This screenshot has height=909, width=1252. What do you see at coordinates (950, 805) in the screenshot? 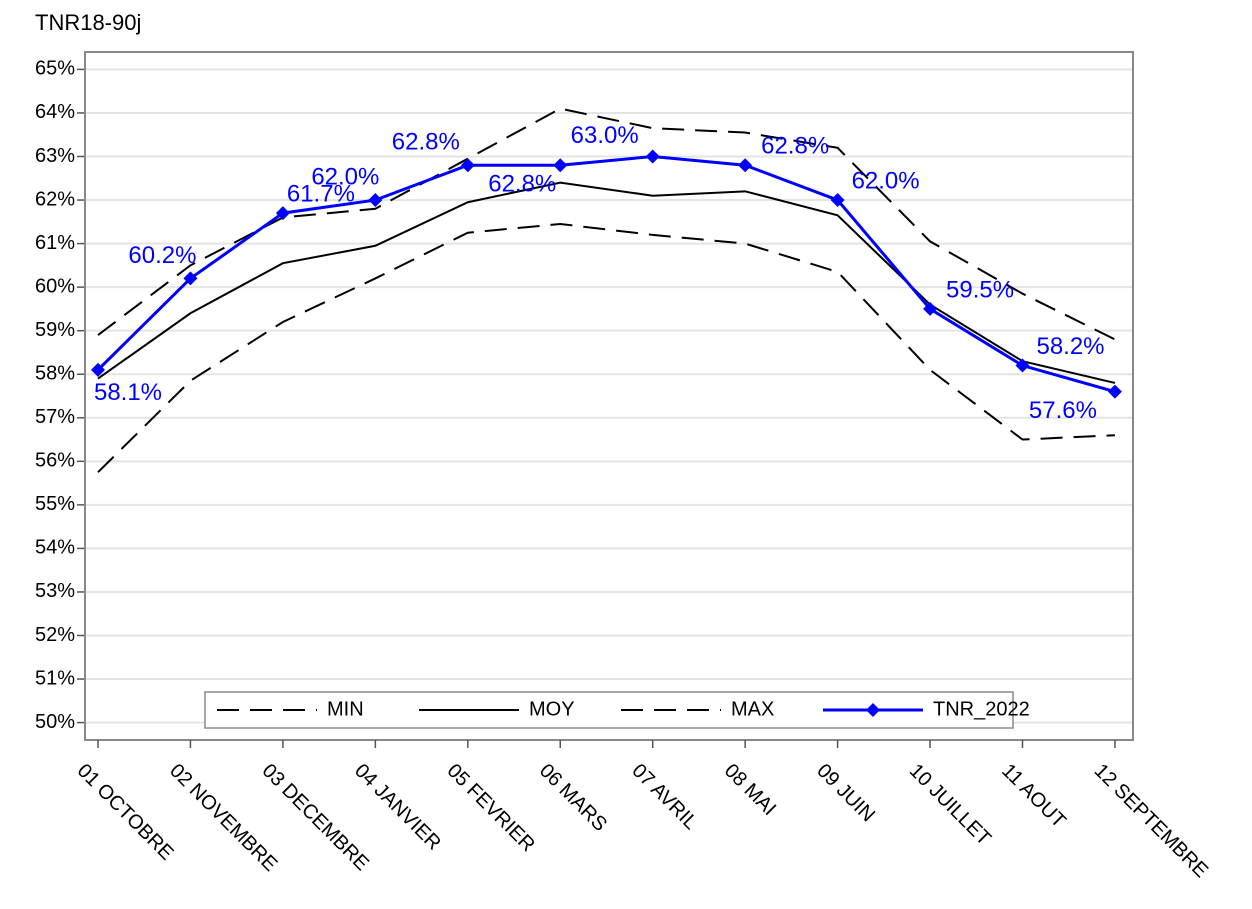
I see `x-tick-label: 10 JUILLET` at bounding box center [950, 805].